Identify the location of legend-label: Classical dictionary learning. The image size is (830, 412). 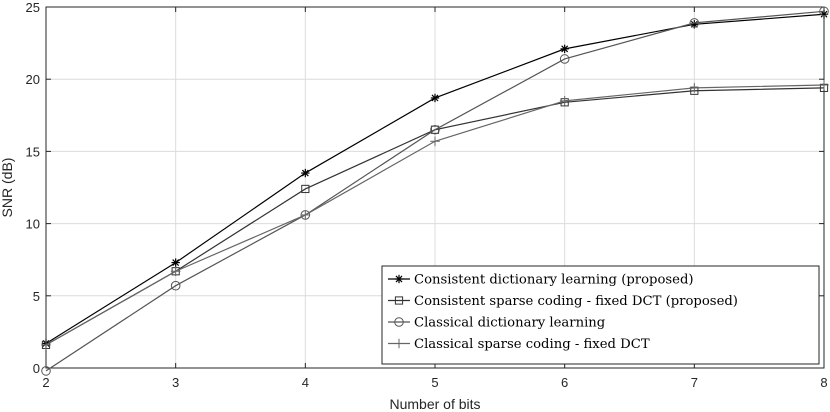
(510, 323).